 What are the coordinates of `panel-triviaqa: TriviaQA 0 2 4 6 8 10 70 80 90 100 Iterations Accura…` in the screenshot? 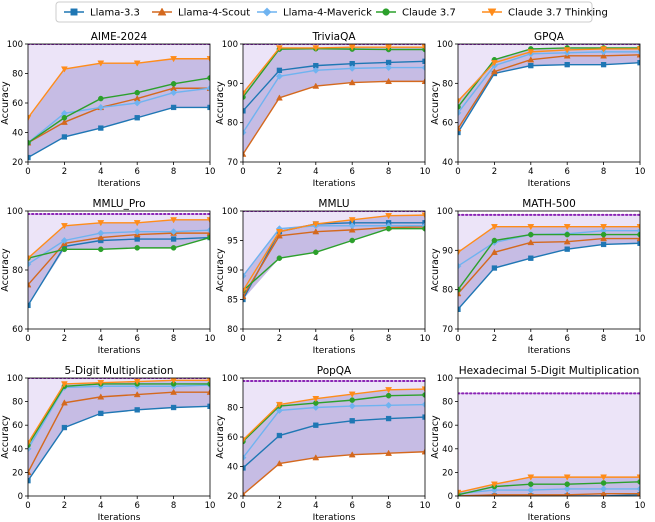 It's located at (322, 110).